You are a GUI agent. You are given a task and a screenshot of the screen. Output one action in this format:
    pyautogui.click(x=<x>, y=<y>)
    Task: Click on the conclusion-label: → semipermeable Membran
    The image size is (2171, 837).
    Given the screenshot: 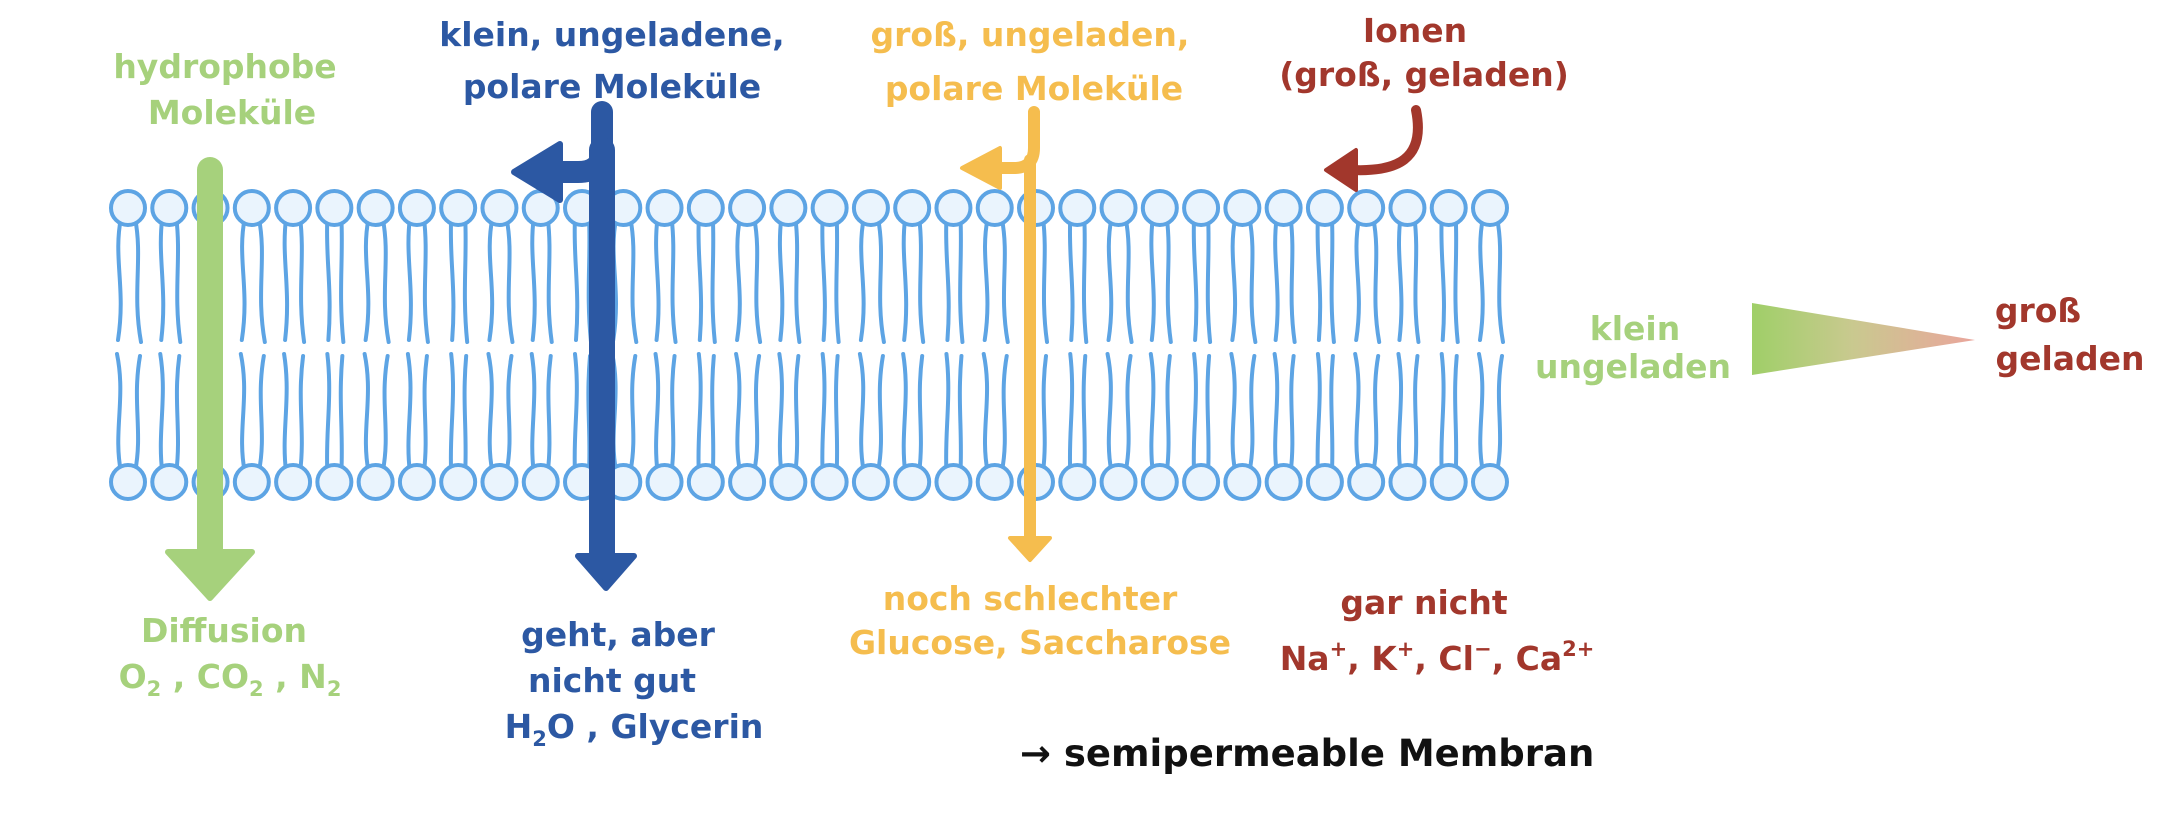 What is the action you would take?
    pyautogui.click(x=1307, y=753)
    